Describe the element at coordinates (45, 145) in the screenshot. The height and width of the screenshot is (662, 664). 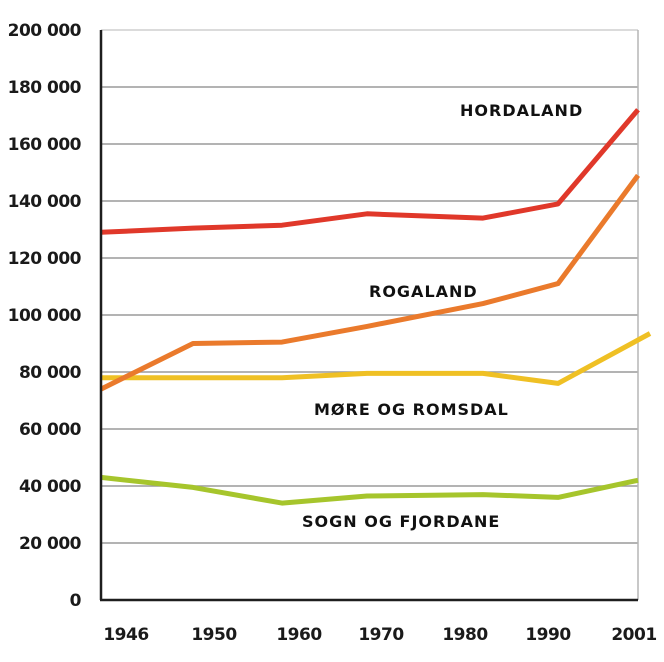
I see `y-tick-label: 160 000` at that location.